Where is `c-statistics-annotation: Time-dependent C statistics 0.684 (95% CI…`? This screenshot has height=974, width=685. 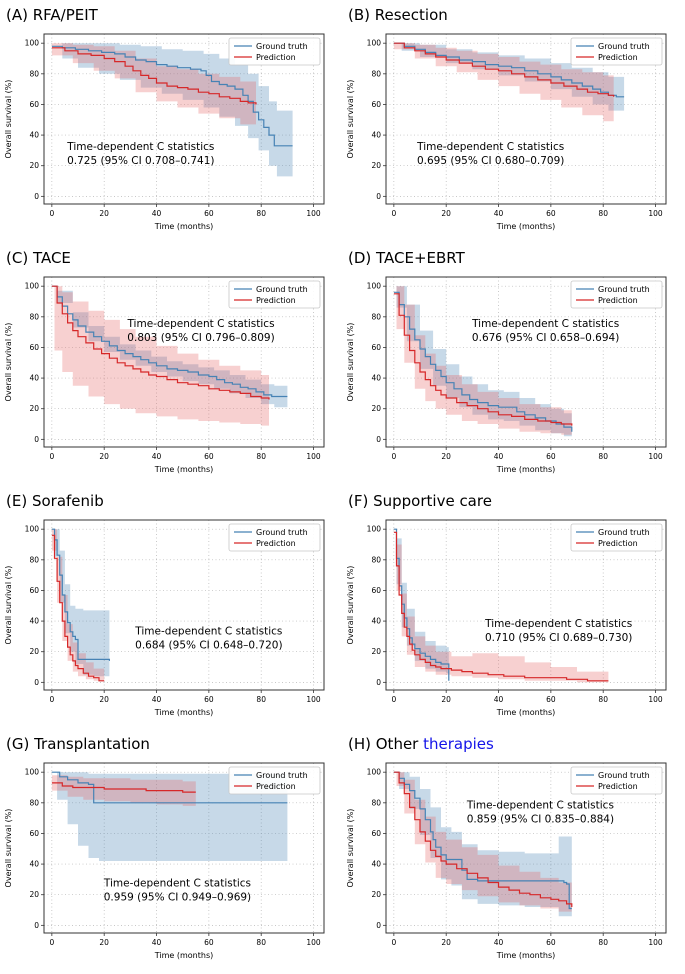
c-statistics-annotation: Time-dependent C statistics 0.684 (95% CI… is located at coordinates (208, 638).